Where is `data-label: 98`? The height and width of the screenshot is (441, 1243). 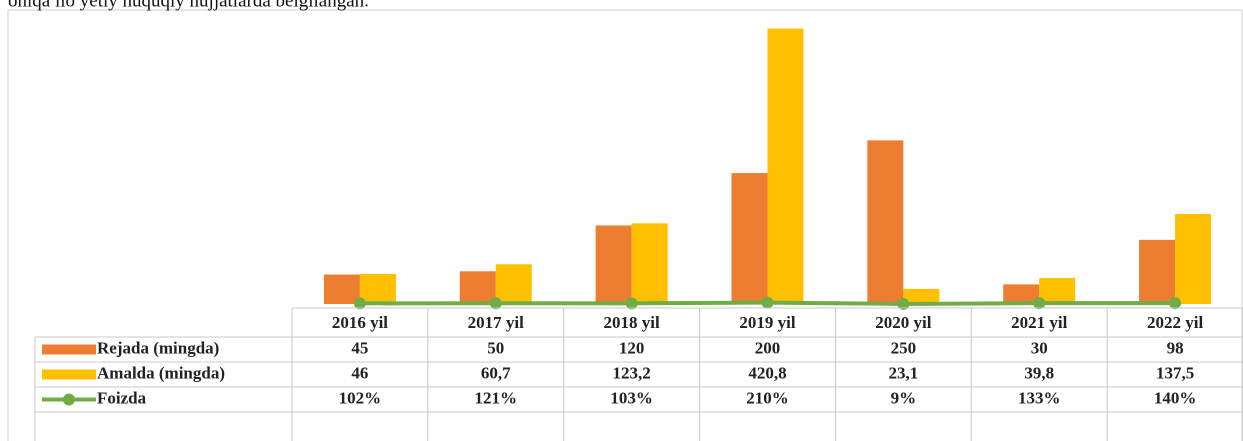
data-label: 98 is located at coordinates (1175, 347).